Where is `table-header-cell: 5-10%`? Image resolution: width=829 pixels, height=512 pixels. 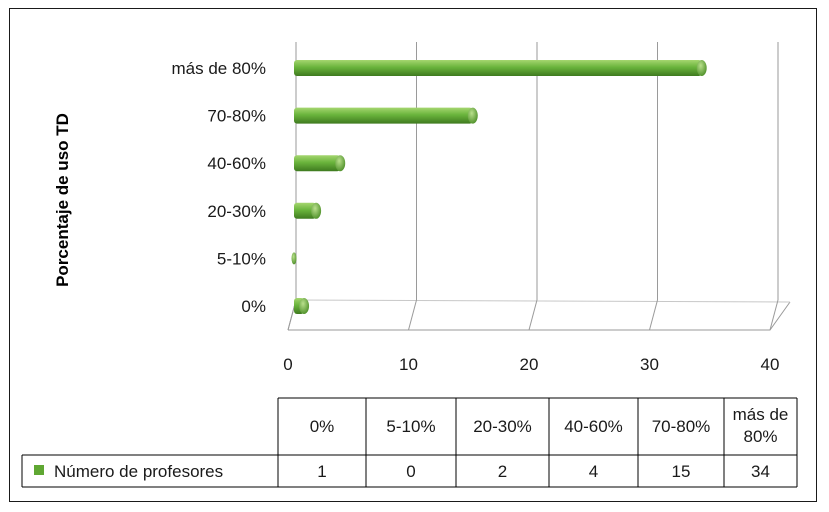 table-header-cell: 5-10% is located at coordinates (410, 426).